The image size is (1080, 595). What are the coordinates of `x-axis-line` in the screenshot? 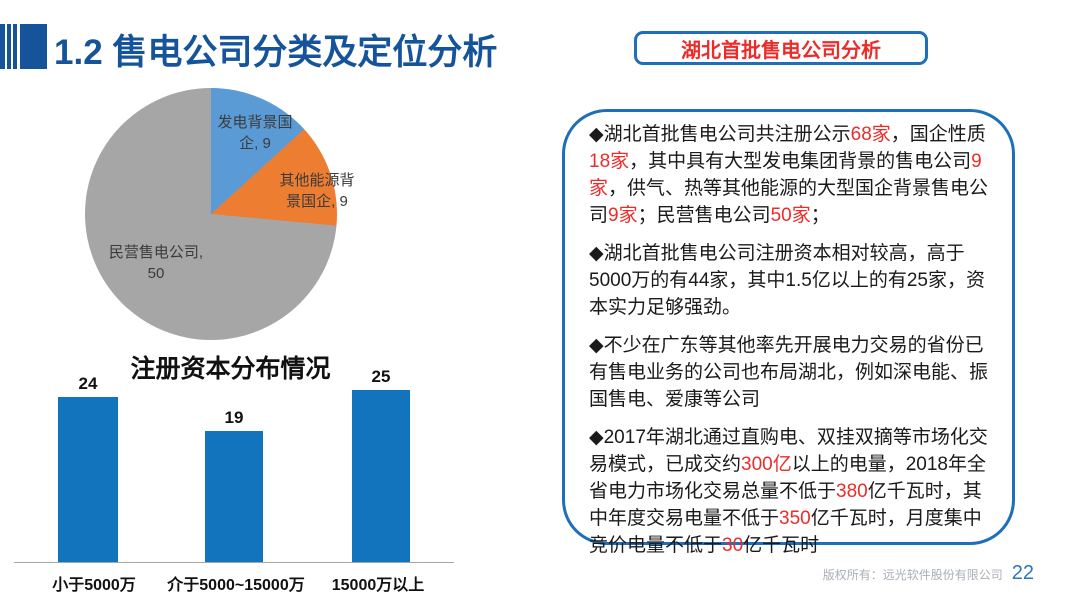 It's located at (234, 562).